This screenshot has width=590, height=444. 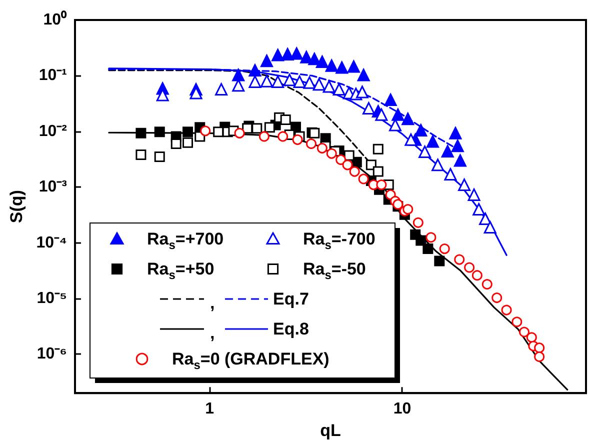 I want to click on x-tick-label: 10, so click(x=402, y=409).